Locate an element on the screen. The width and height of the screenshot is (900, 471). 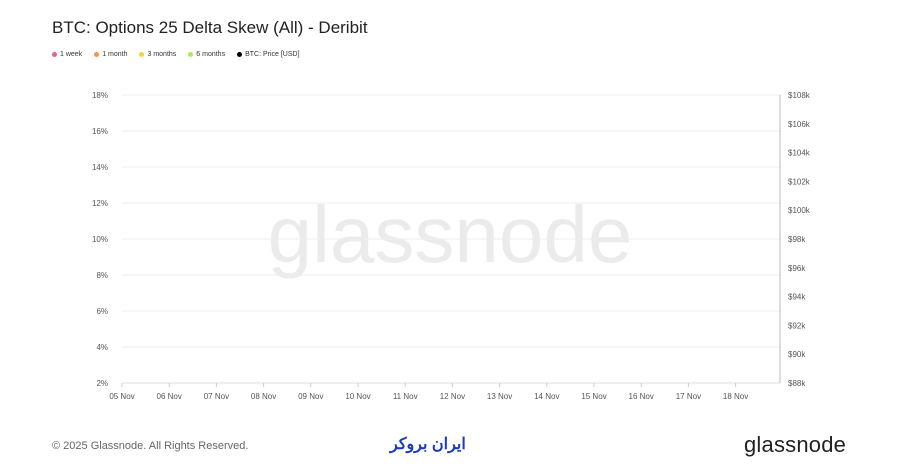
legend-item-1-week: 1 week is located at coordinates (67, 54).